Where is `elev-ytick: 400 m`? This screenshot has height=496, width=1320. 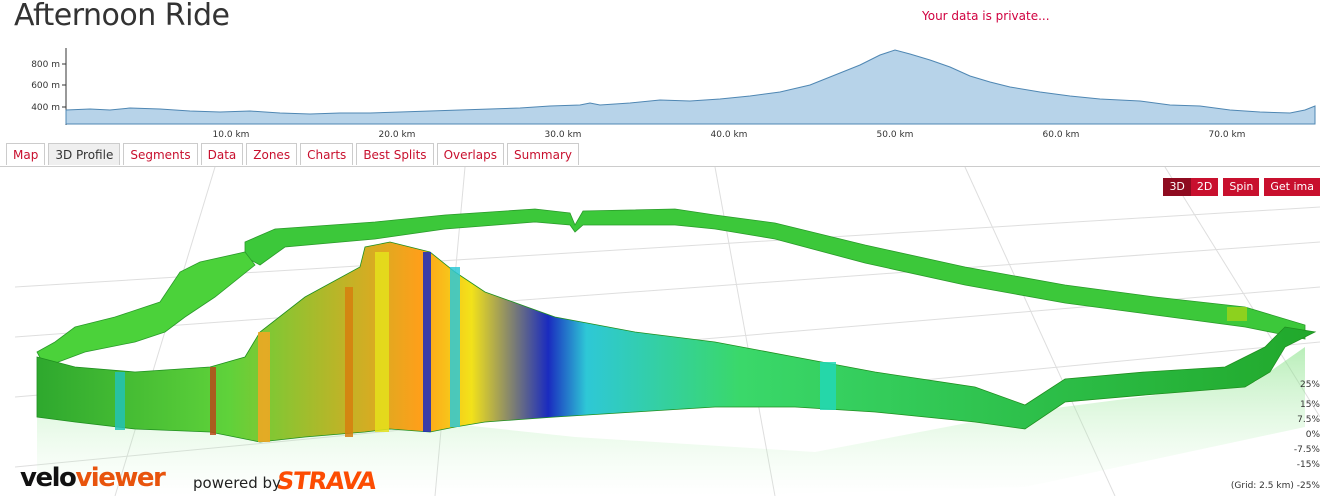 elev-ytick: 400 m is located at coordinates (45, 108).